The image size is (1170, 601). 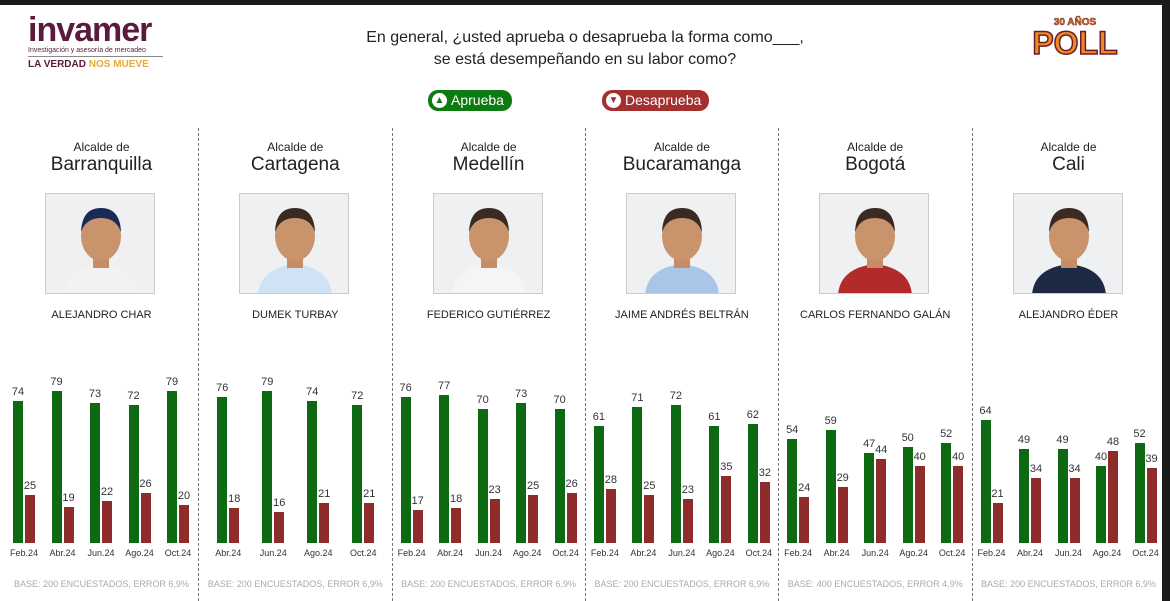 What do you see at coordinates (417, 501) in the screenshot?
I see `disapprove-bar-label: 17` at bounding box center [417, 501].